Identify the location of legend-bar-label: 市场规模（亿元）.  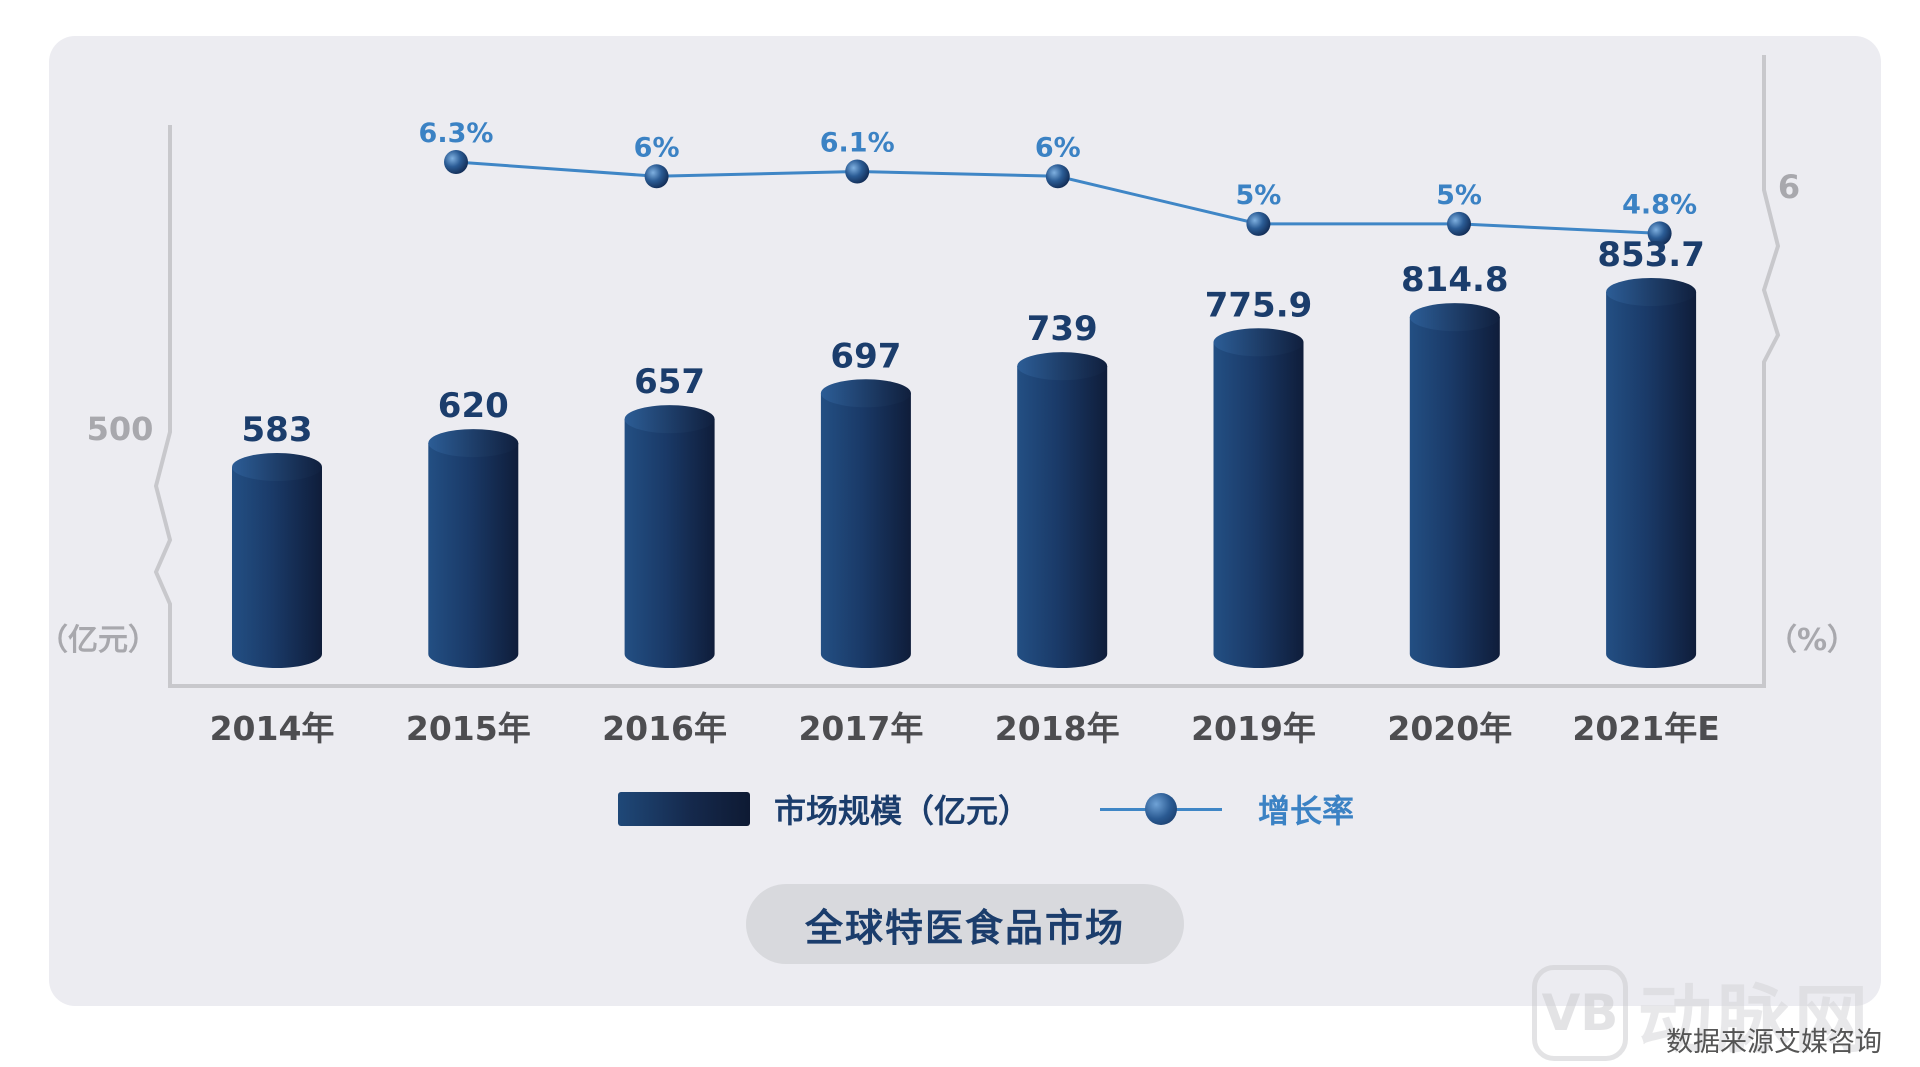
(902, 811).